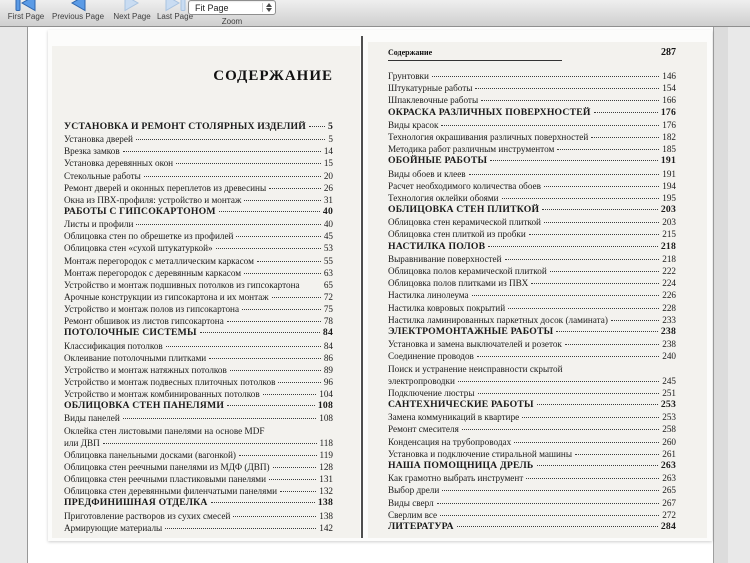 This screenshot has width=750, height=563. What do you see at coordinates (414, 490) in the screenshot?
I see `toc-entry-title: Выбор дрели` at bounding box center [414, 490].